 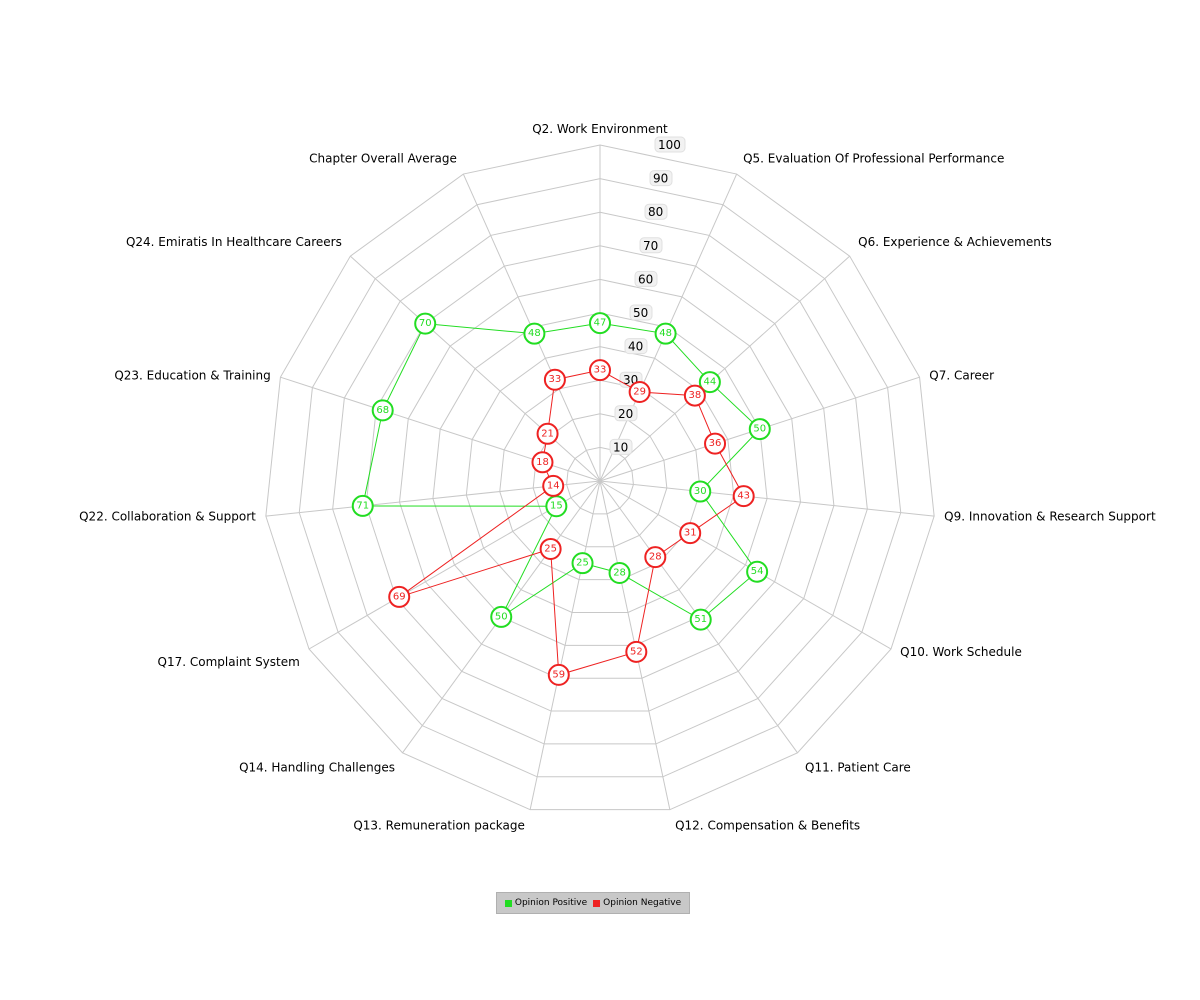 What do you see at coordinates (651, 245) in the screenshot?
I see `tick-70: 70` at bounding box center [651, 245].